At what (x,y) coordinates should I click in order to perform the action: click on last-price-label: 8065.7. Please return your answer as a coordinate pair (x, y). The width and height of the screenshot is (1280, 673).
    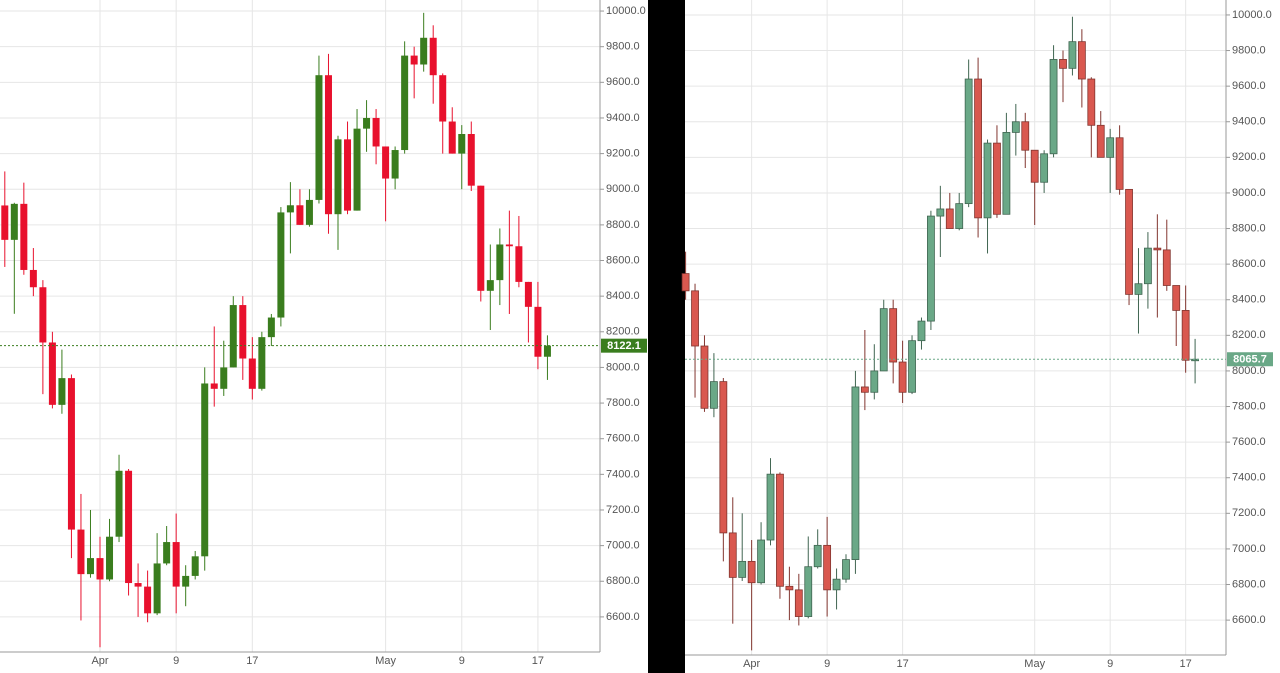
    Looking at the image, I should click on (1250, 360).